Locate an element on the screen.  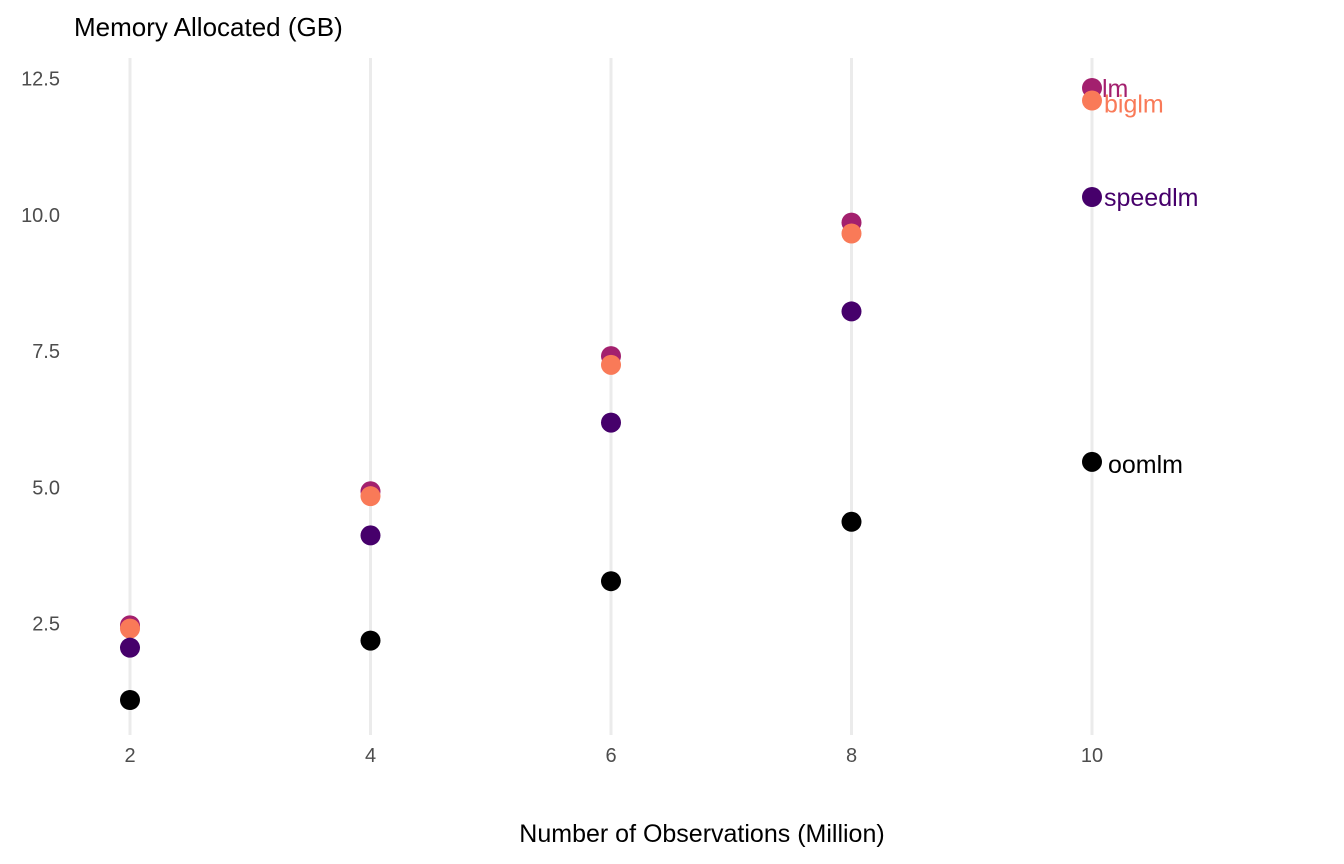
point-biglm-x2 is located at coordinates (130, 629).